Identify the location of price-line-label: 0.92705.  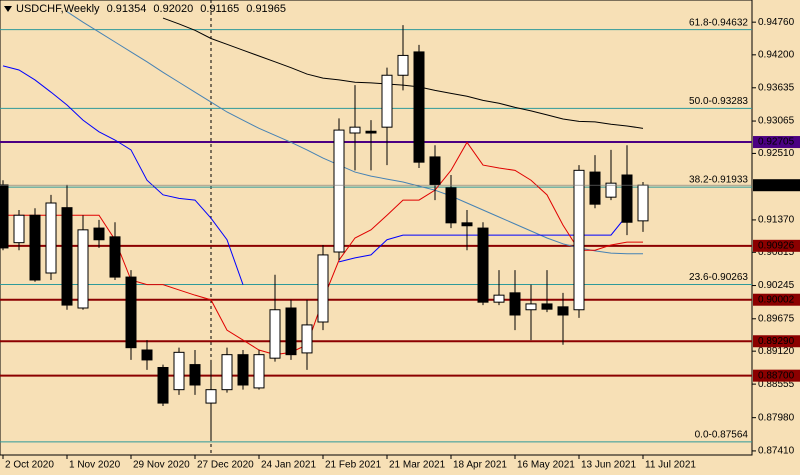
(776, 142).